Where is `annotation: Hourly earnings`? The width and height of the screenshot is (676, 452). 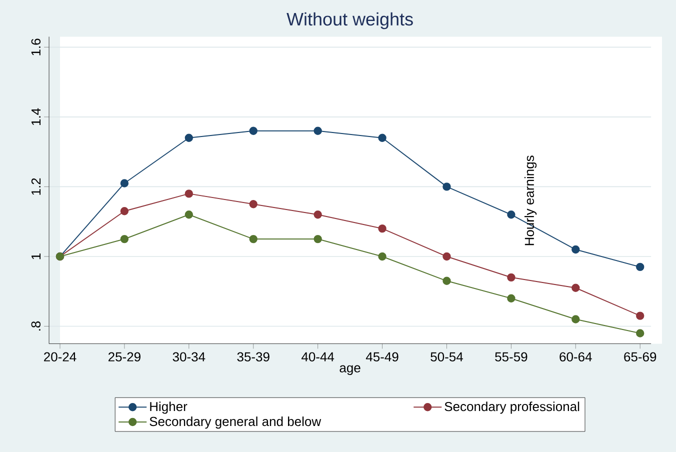
annotation: Hourly earnings is located at coordinates (530, 201).